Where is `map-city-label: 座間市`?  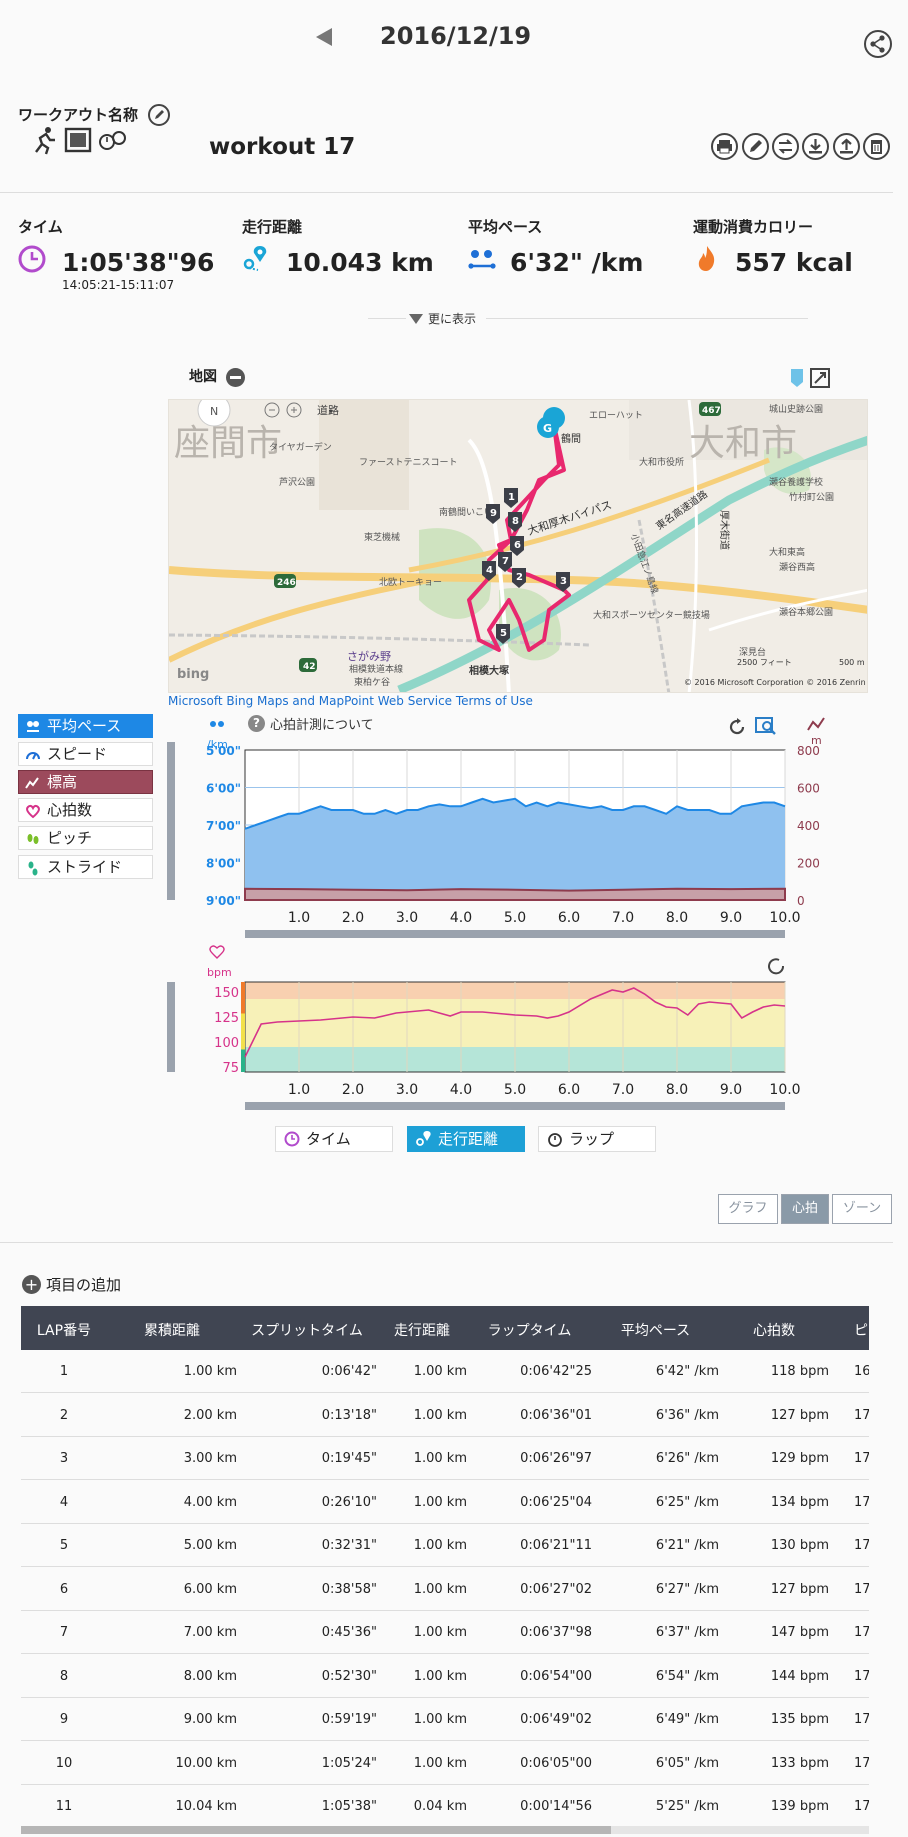 map-city-label: 座間市 is located at coordinates (228, 443).